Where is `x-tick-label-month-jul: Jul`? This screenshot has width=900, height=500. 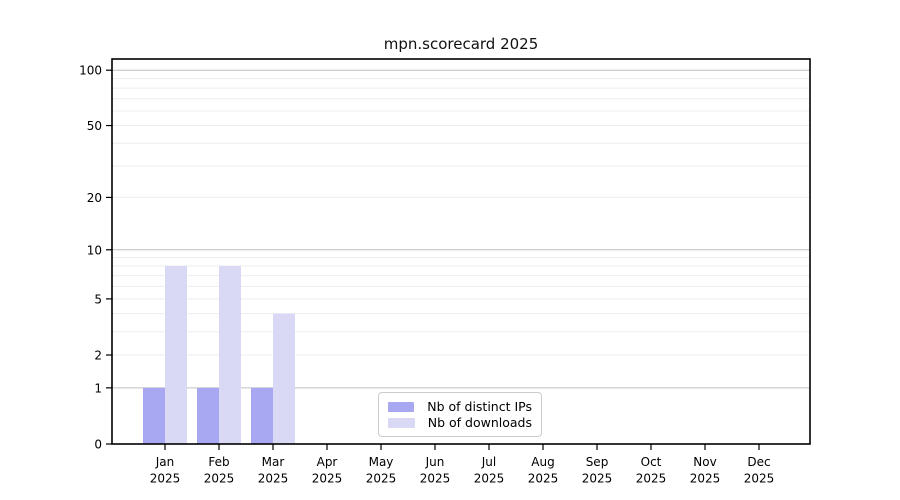 x-tick-label-month-jul: Jul is located at coordinates (488, 462).